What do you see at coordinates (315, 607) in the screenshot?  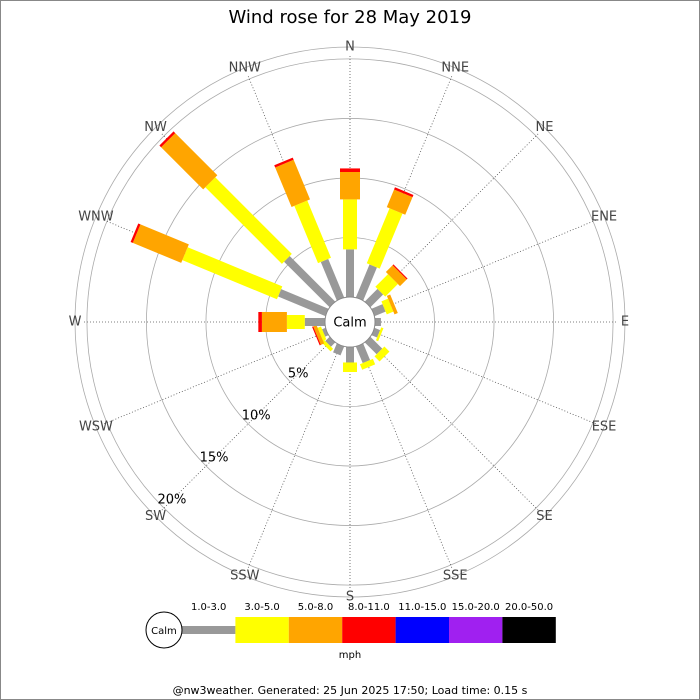 I see `legend-label: 5.0-8.0` at bounding box center [315, 607].